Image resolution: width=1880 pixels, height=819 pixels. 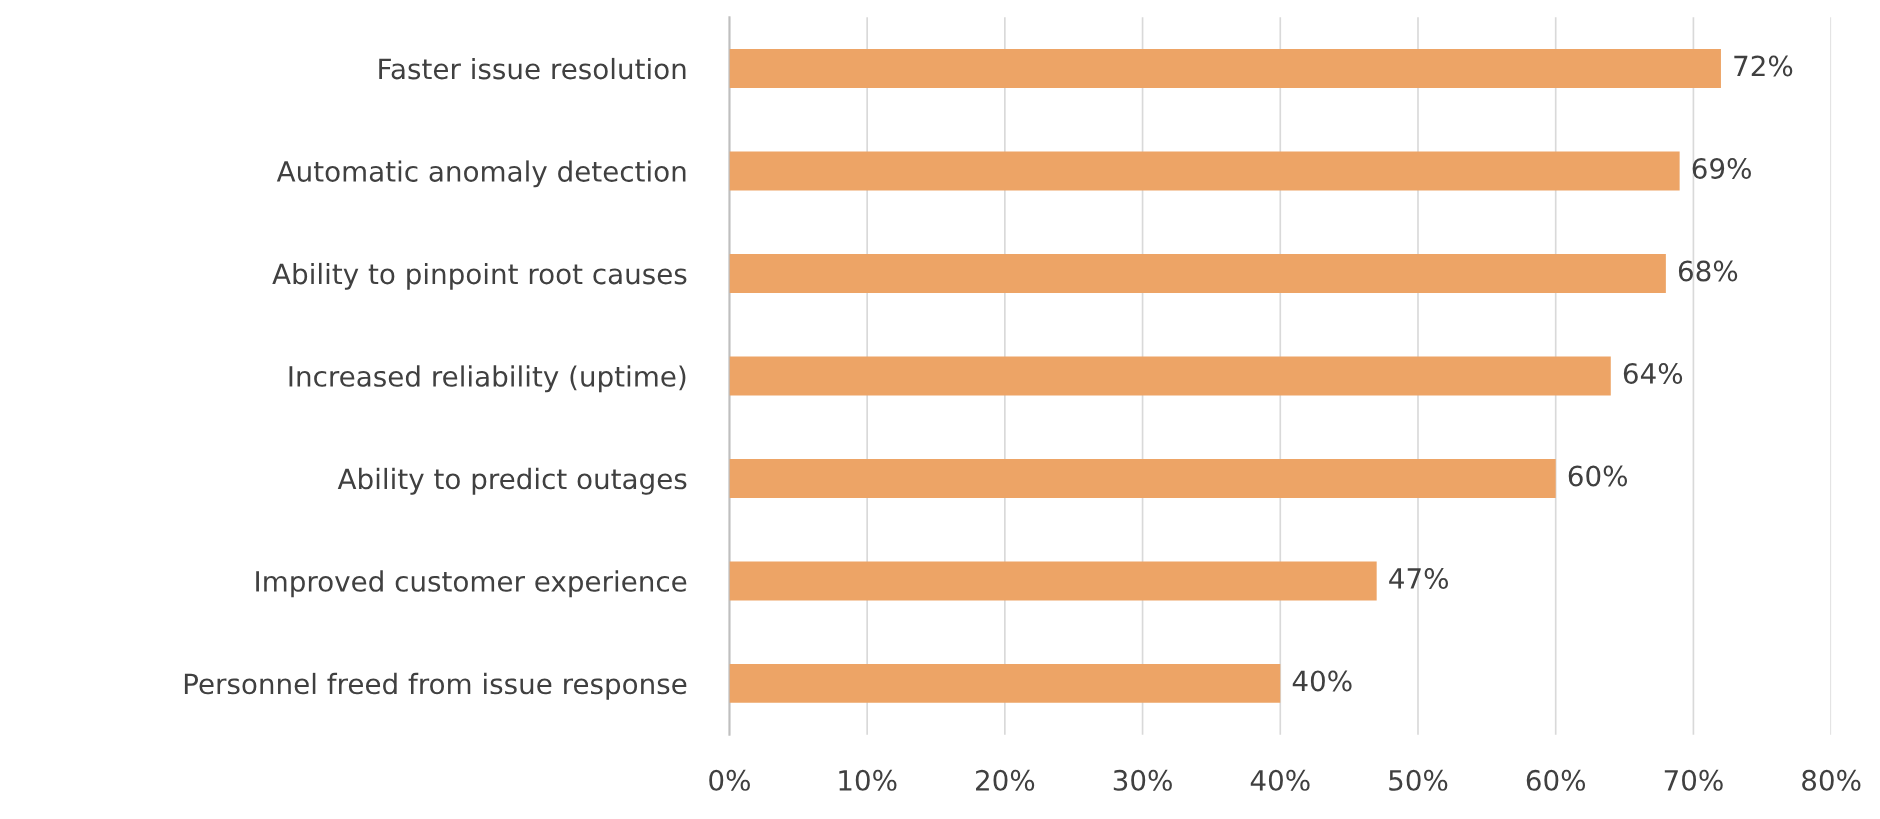 I want to click on y-tick-label: Ability to predict outages, so click(x=512, y=481).